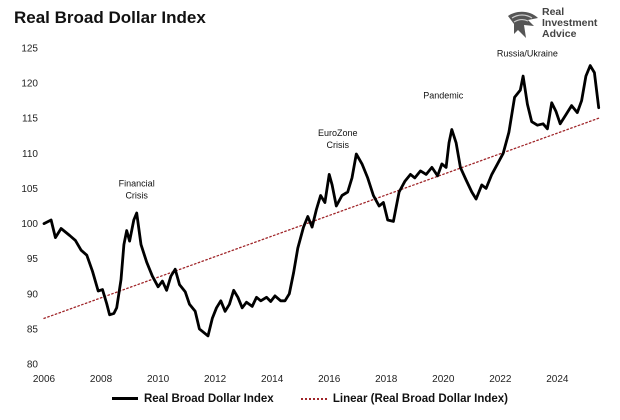  What do you see at coordinates (33, 365) in the screenshot?
I see `y-tick-label: 80` at bounding box center [33, 365].